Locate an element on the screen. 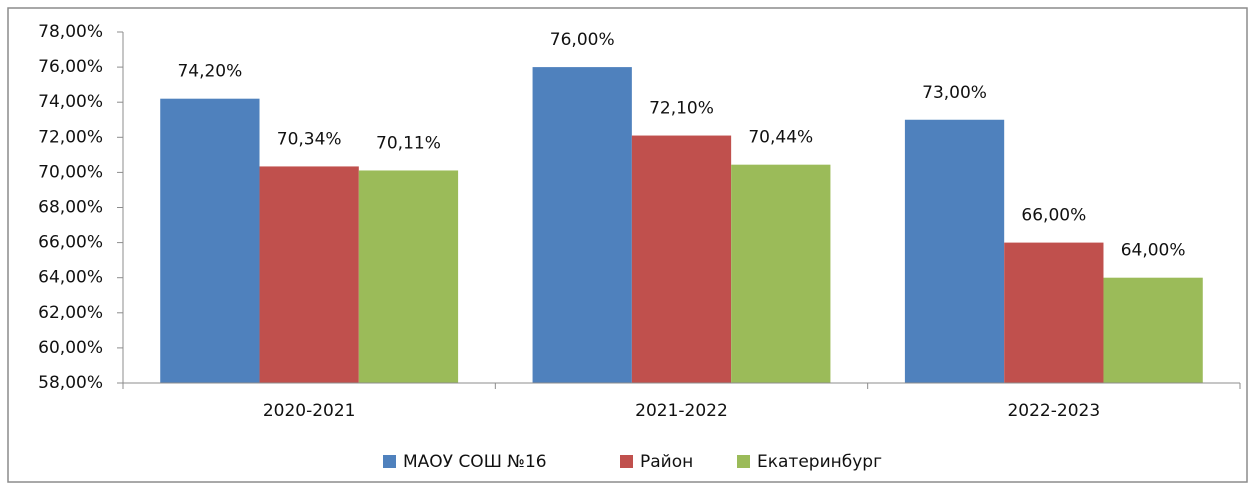  y-tick-label: 76,00% is located at coordinates (70, 67).